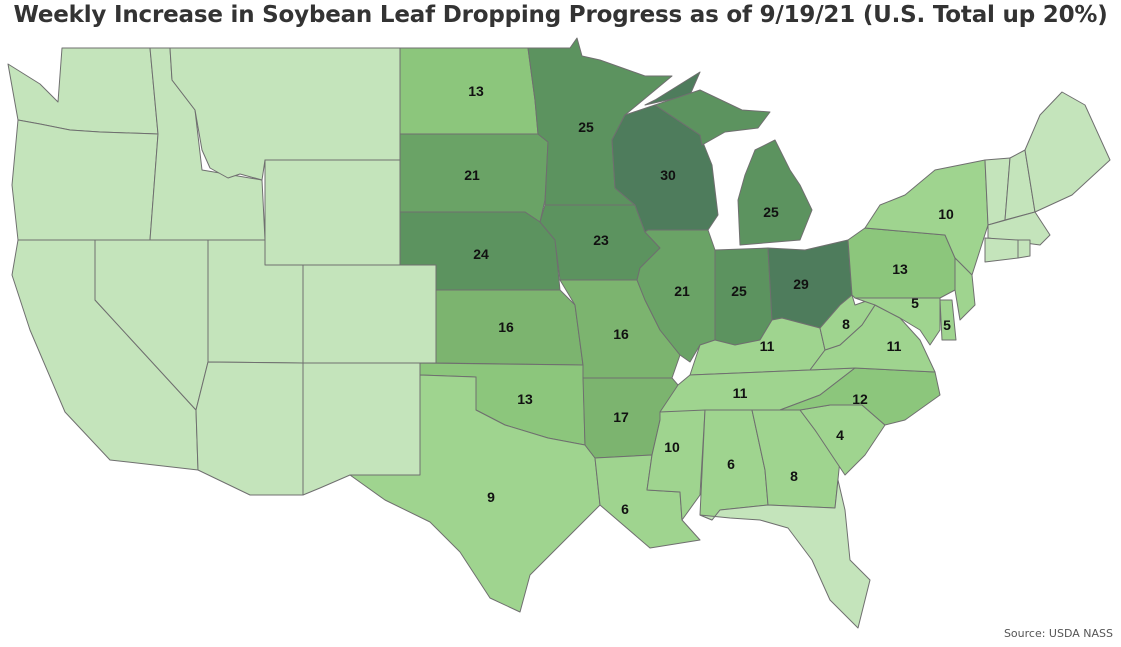 This screenshot has width=1121, height=647. What do you see at coordinates (525, 399) in the screenshot?
I see `label-ok: 13` at bounding box center [525, 399].